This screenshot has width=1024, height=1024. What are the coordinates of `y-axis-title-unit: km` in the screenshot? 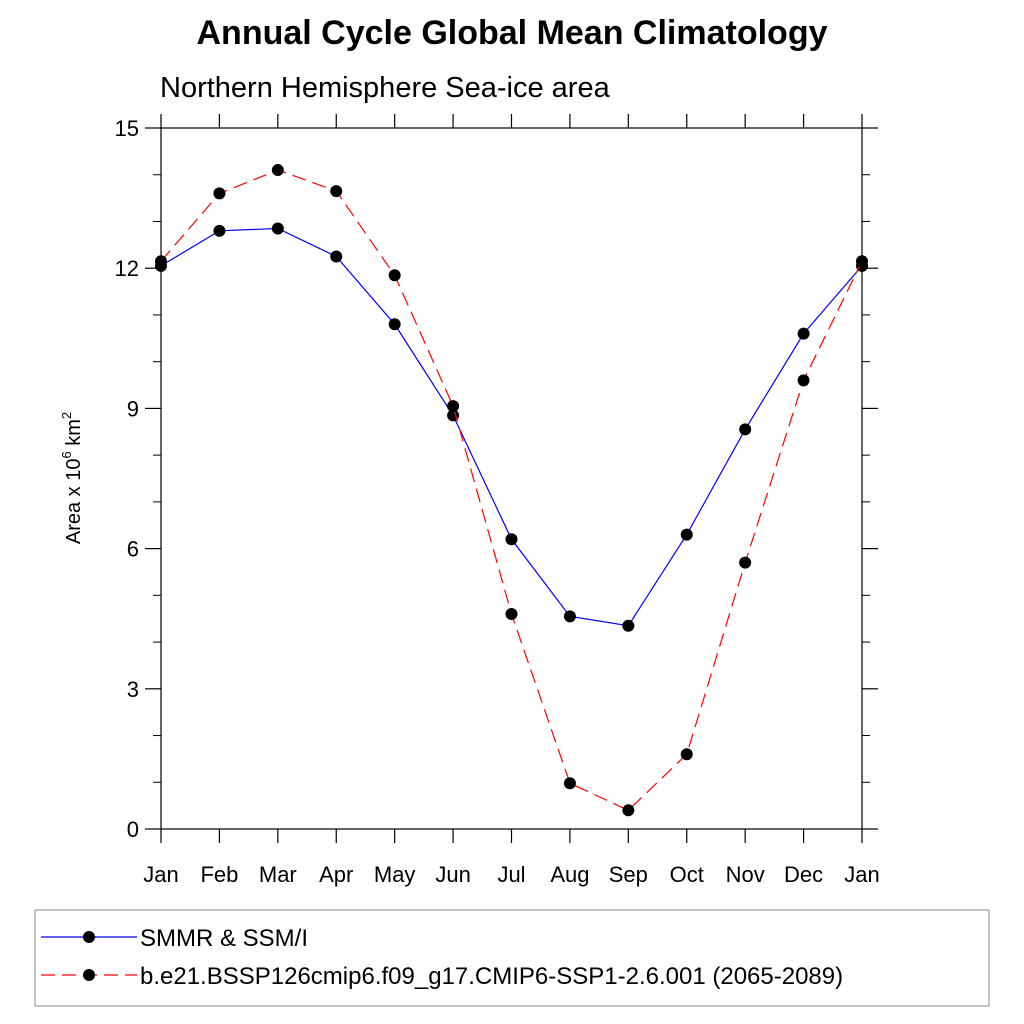 It's located at (74, 435).